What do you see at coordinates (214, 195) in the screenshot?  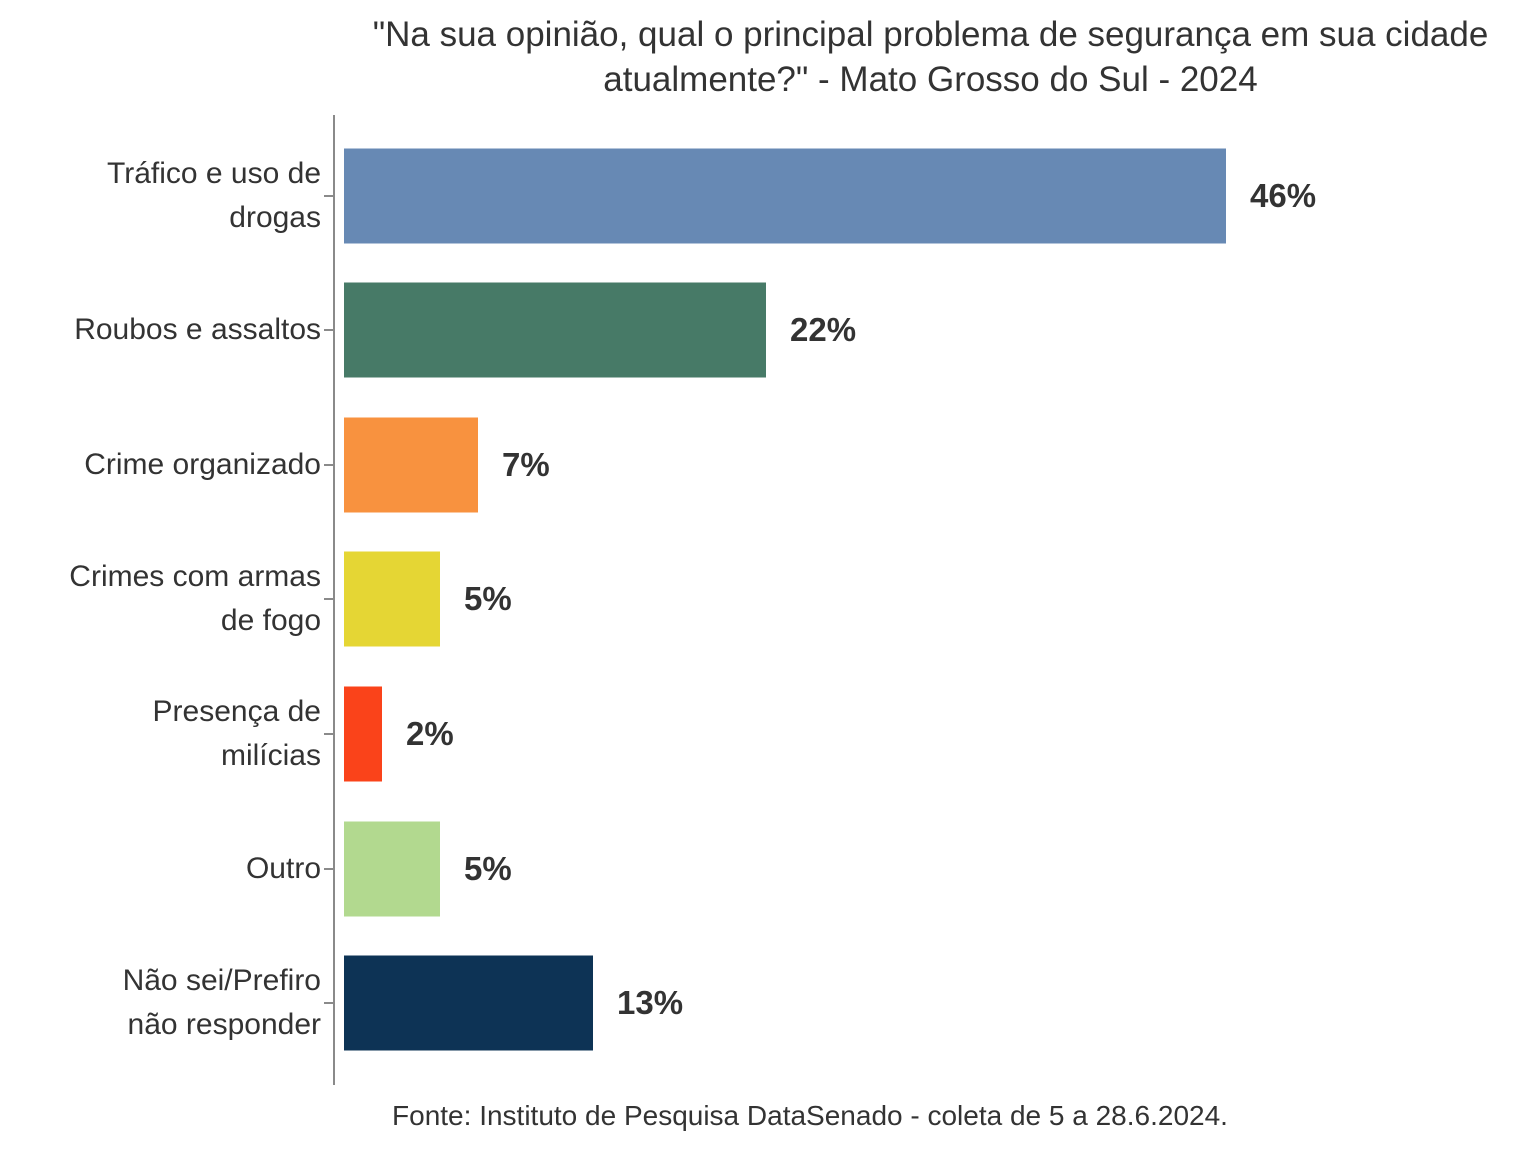 I see `category-label: Tráfico e uso de drogas` at bounding box center [214, 195].